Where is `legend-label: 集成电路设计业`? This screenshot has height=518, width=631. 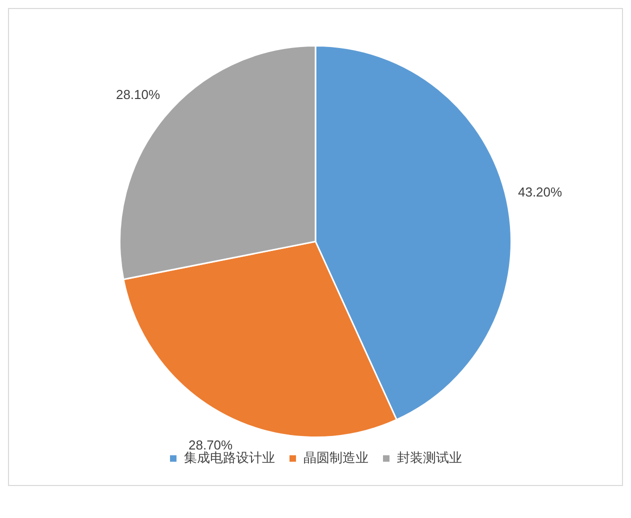
legend-label: 集成电路设计业 is located at coordinates (229, 458).